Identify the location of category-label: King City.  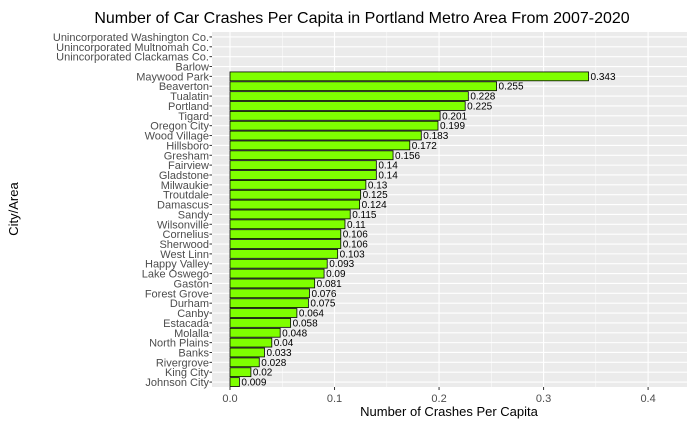
(187, 373).